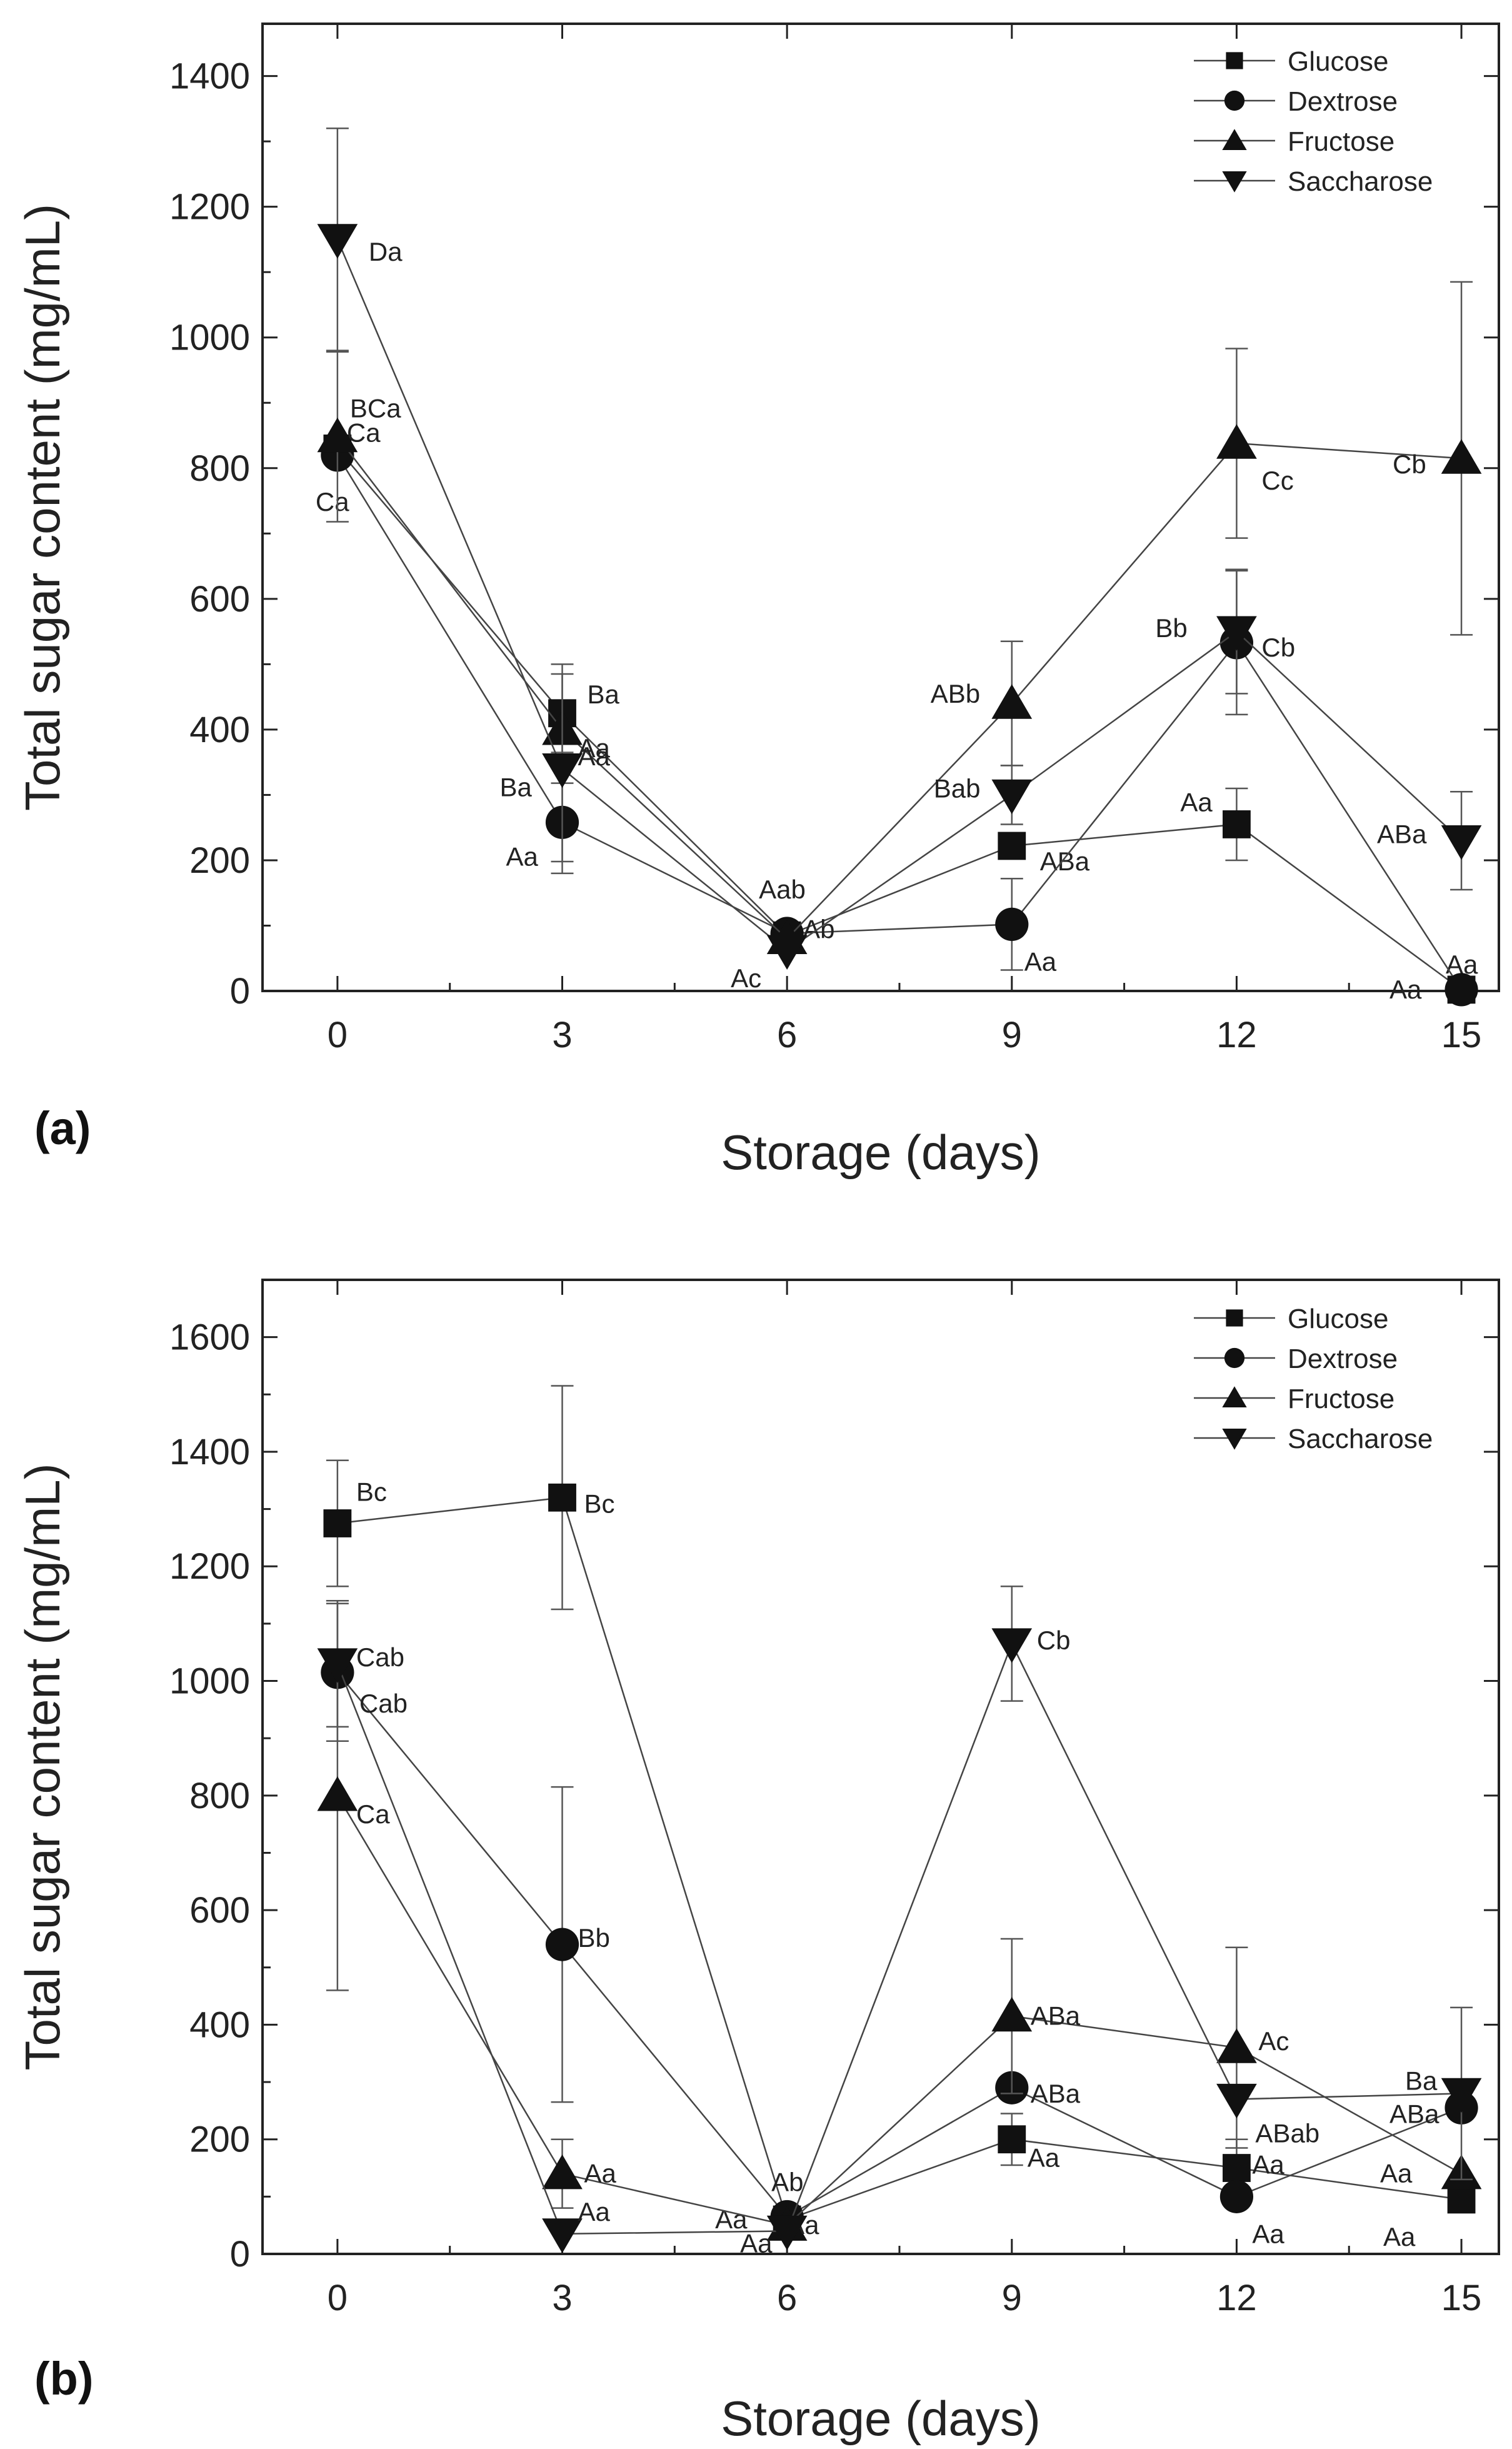  What do you see at coordinates (1360, 182) in the screenshot?
I see `legend-label-saccharose: Saccharose` at bounding box center [1360, 182].